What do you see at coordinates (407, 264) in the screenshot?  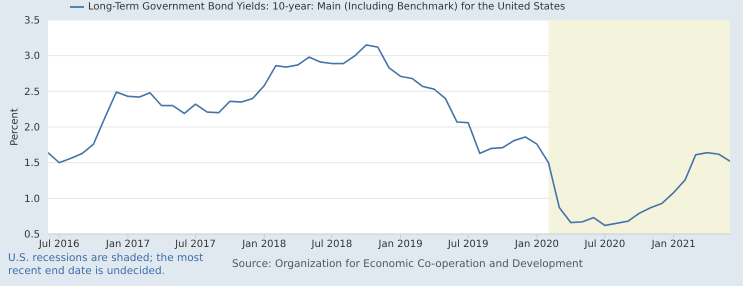 I see `source-note: Source: Organization for Economic Co-operation and Development` at bounding box center [407, 264].